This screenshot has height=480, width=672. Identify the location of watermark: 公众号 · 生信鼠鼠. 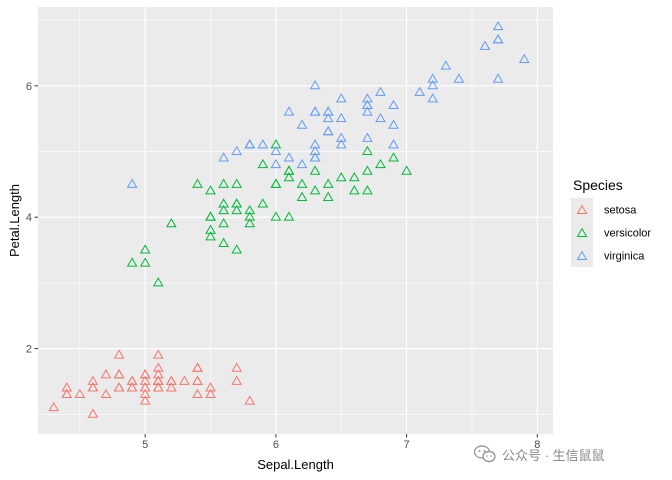
(539, 454).